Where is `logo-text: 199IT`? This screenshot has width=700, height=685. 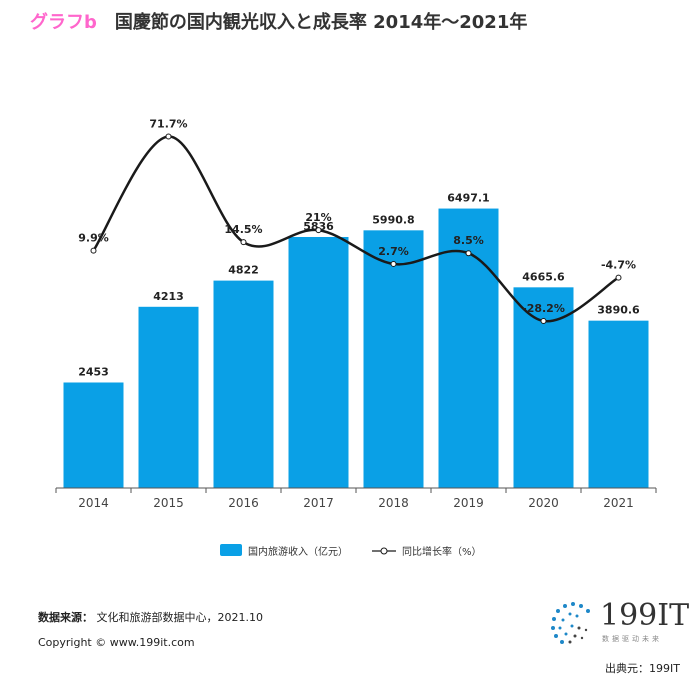
logo-text: 199IT is located at coordinates (645, 615).